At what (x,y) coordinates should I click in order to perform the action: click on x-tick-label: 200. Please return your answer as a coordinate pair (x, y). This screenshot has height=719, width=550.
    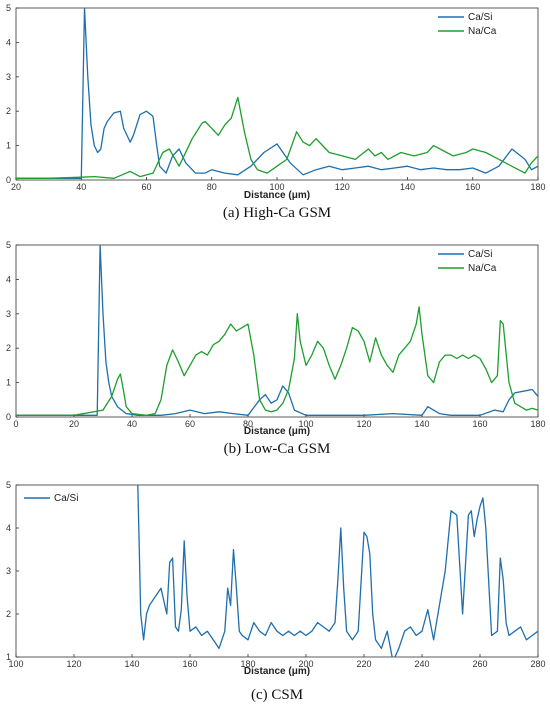
    Looking at the image, I should click on (305, 664).